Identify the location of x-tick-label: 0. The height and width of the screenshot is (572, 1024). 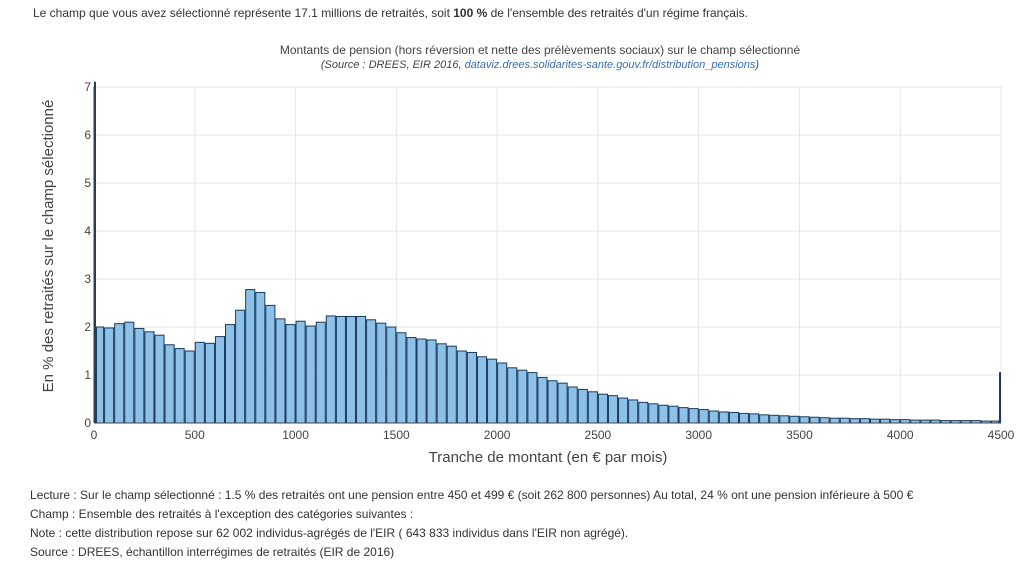
(94, 435).